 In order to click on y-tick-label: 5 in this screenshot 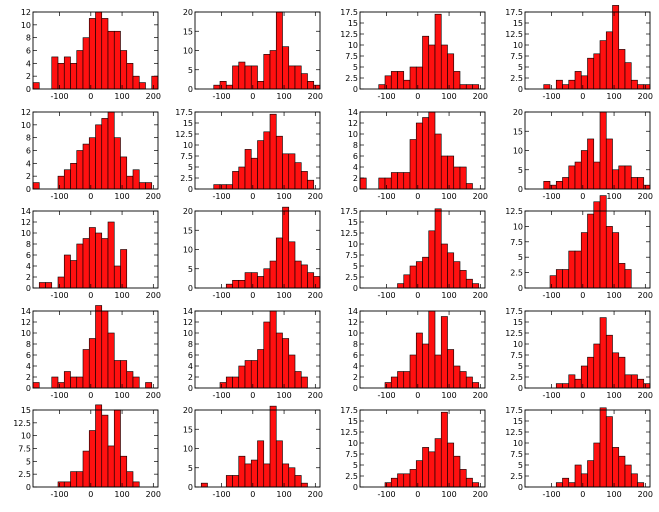, I will do `click(520, 366)`.